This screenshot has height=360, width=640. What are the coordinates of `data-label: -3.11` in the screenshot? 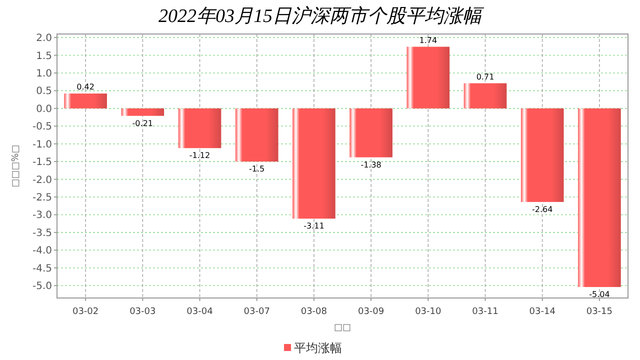 It's located at (314, 226).